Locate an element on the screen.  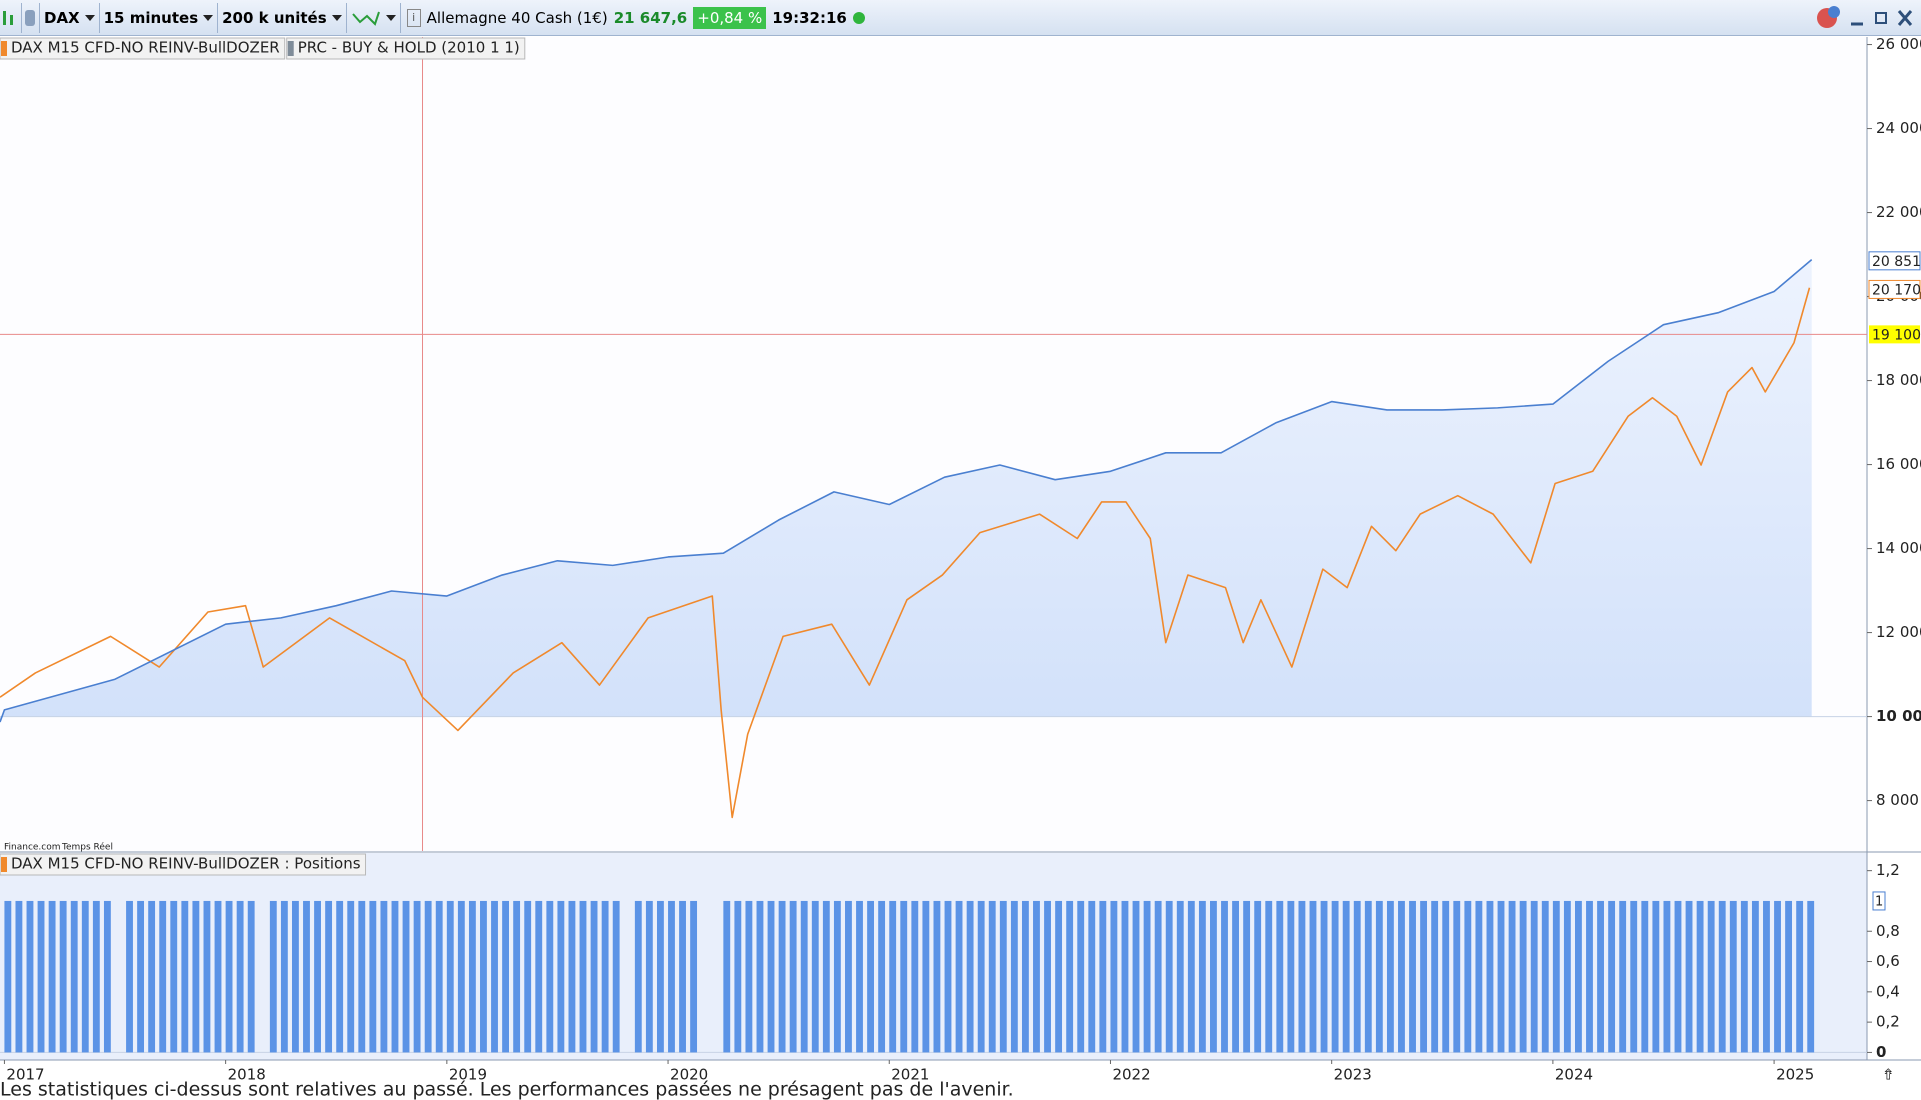
scroll-icon: ⇮ is located at coordinates (1888, 1075).